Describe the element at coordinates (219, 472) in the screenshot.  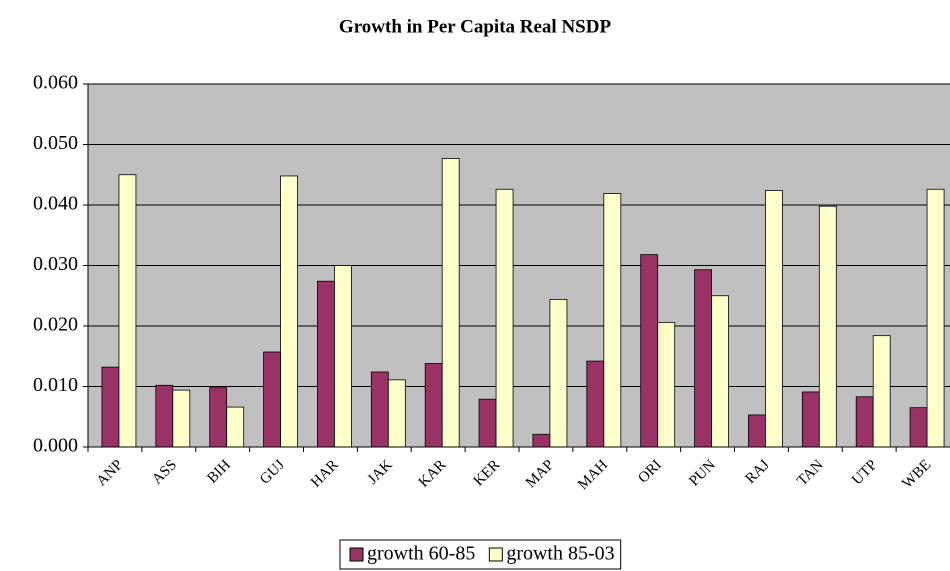
I see `x-tick-label: BIH` at that location.